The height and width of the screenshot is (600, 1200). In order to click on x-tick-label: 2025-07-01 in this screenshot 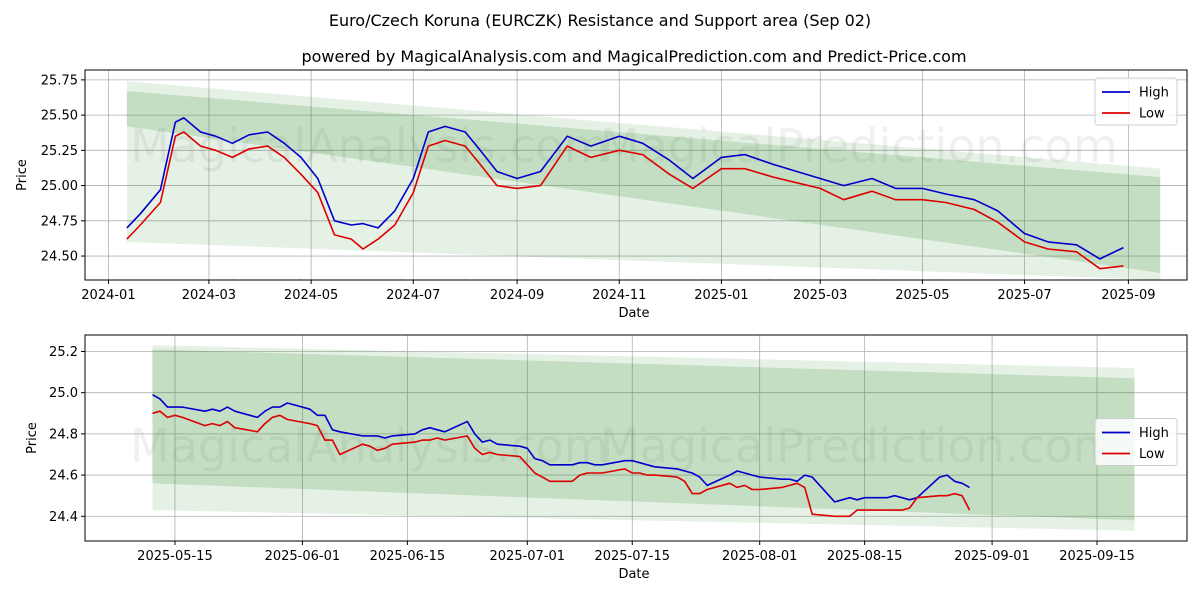, I will do `click(528, 556)`.